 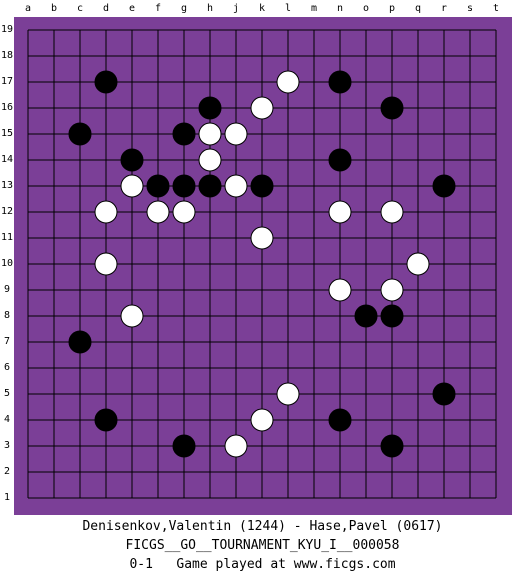 What do you see at coordinates (184, 186) in the screenshot?
I see `black-stone-g13` at bounding box center [184, 186].